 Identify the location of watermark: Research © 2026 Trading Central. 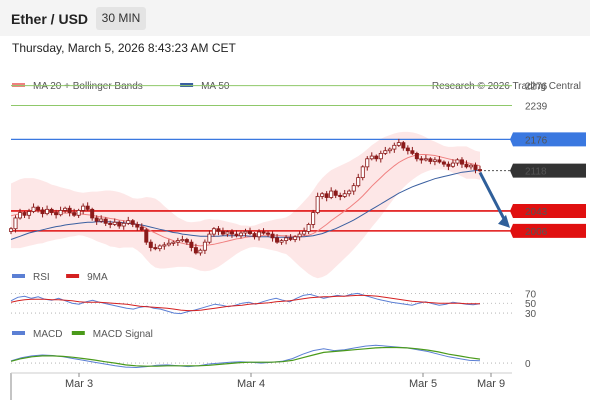
(506, 86).